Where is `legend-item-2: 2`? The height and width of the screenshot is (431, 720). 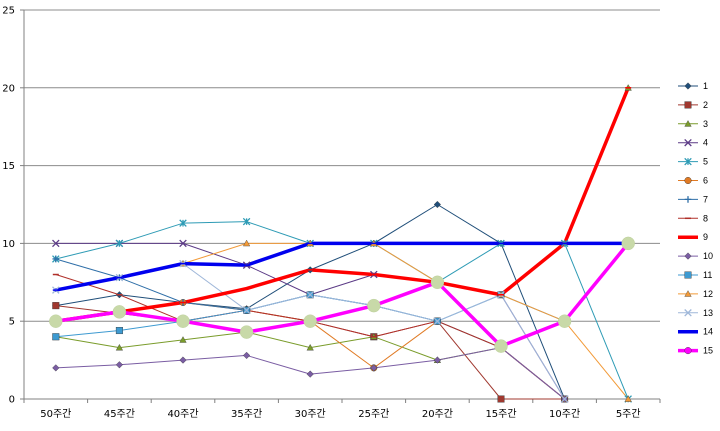
legend-item-2: 2 is located at coordinates (693, 105).